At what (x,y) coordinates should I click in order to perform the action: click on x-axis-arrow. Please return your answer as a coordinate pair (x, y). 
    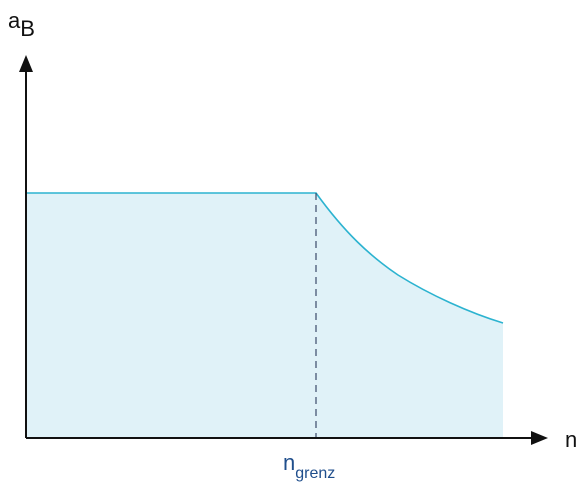
    Looking at the image, I should click on (539, 438).